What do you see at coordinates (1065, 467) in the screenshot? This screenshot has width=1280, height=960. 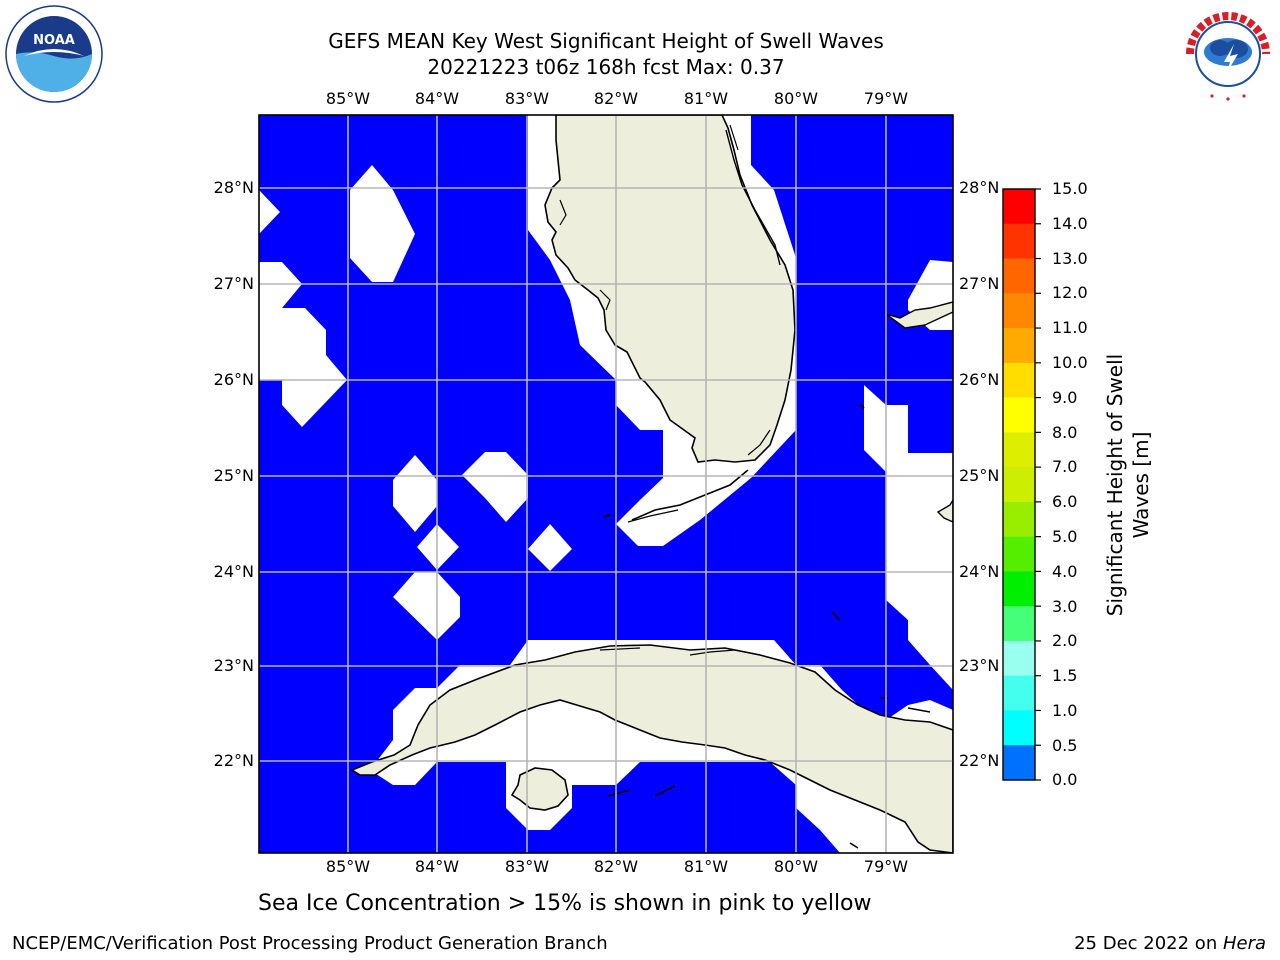 I see `colorbar-tick-label: 7.0` at bounding box center [1065, 467].